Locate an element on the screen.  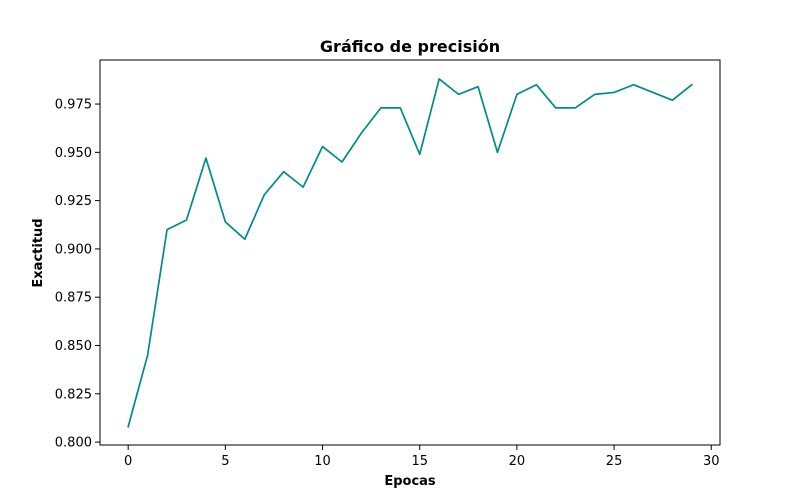
x-tick-label: 25 is located at coordinates (614, 461).